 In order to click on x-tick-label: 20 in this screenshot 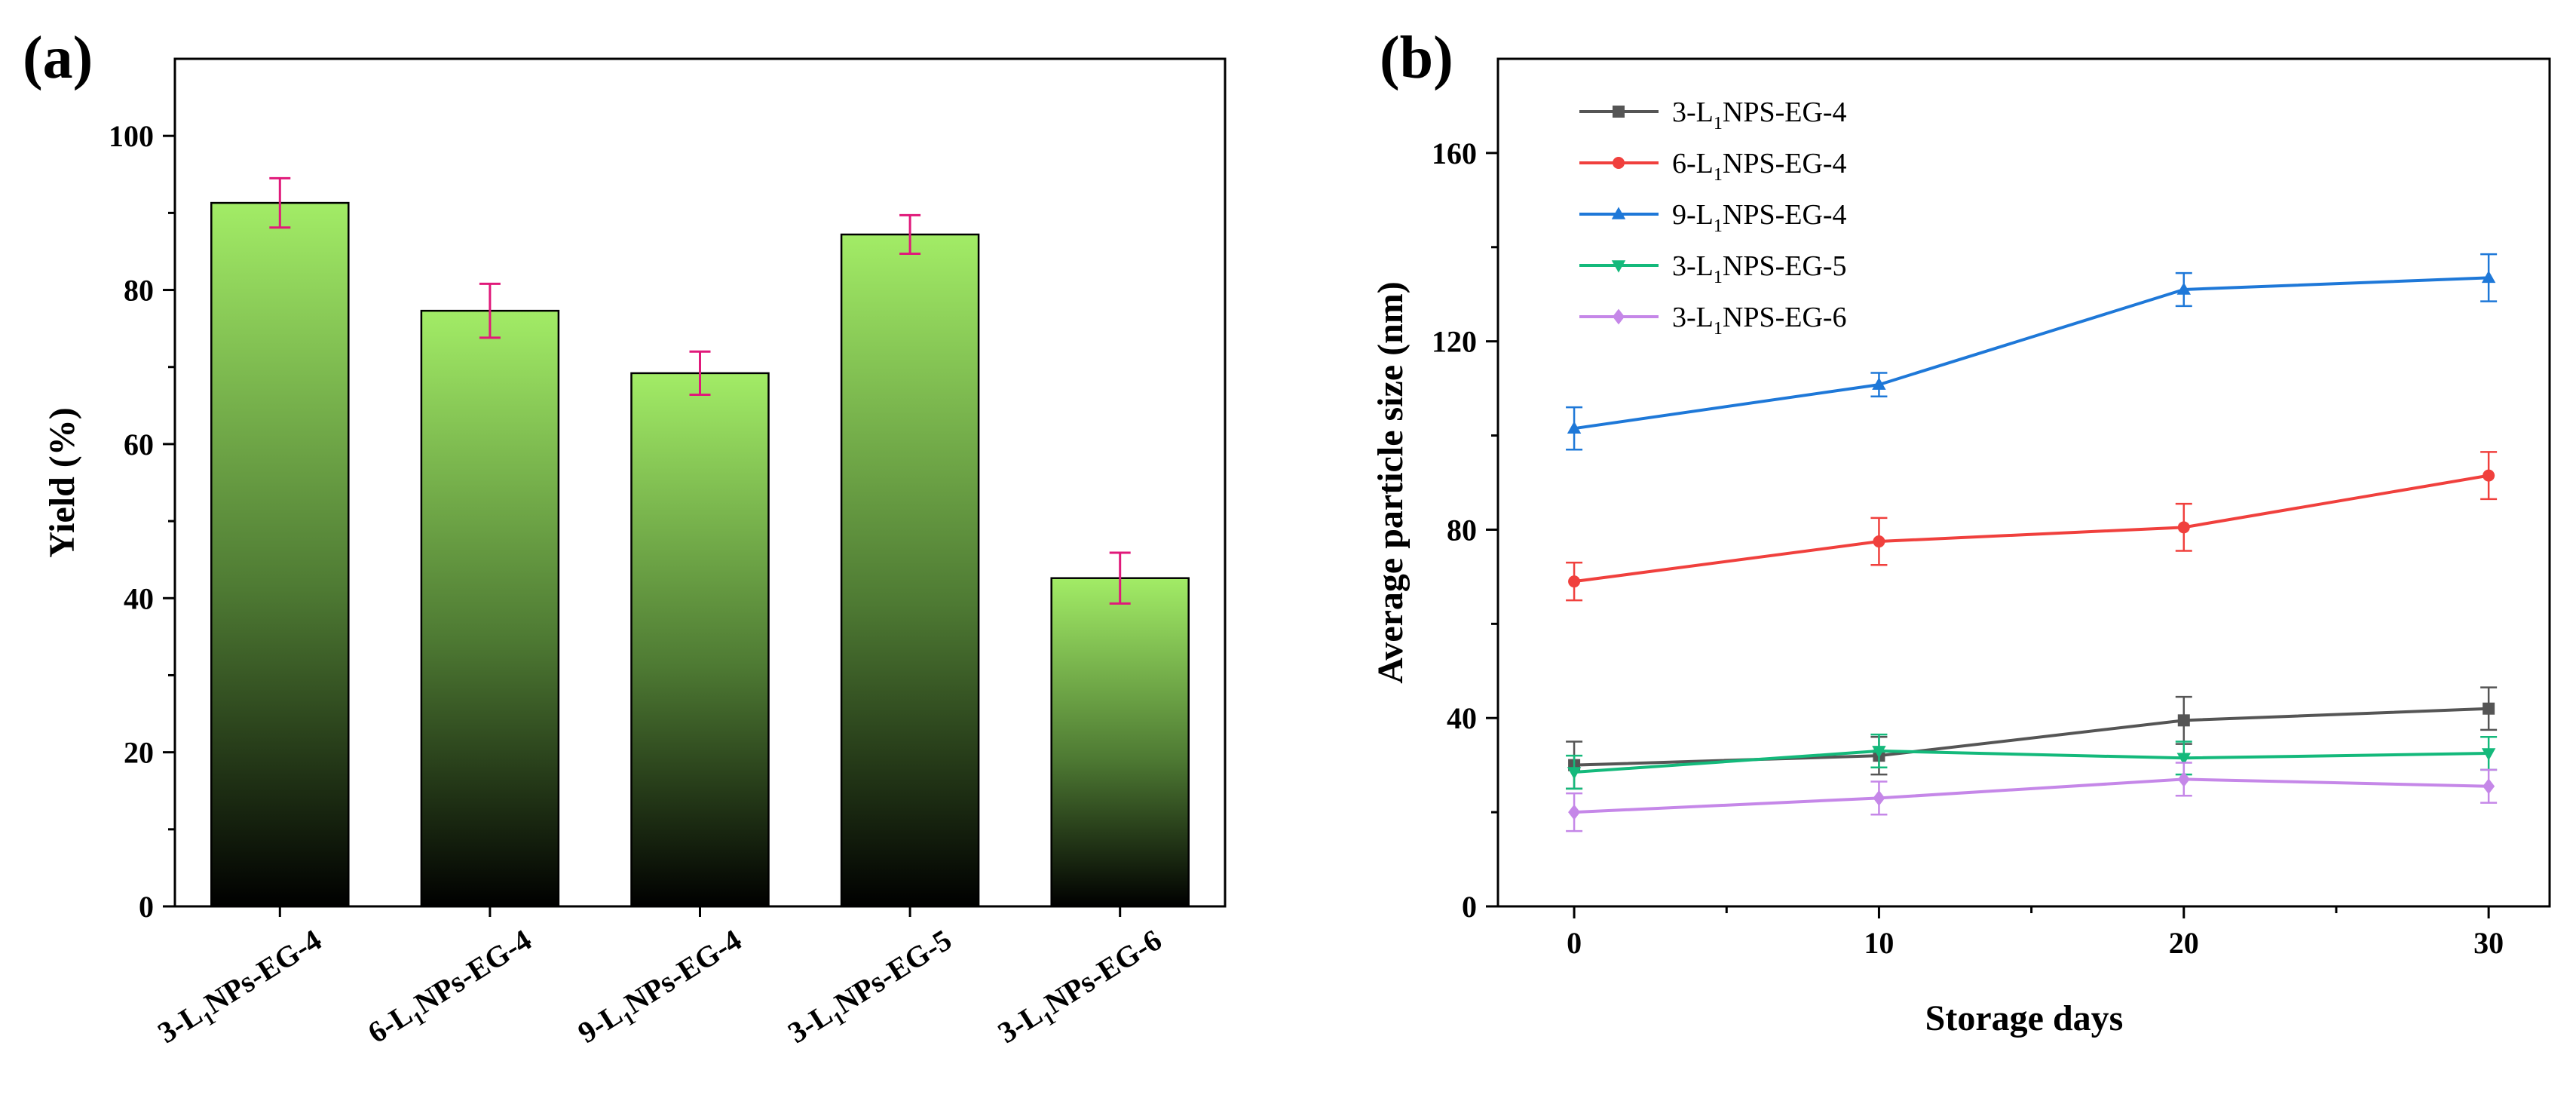, I will do `click(2184, 943)`.